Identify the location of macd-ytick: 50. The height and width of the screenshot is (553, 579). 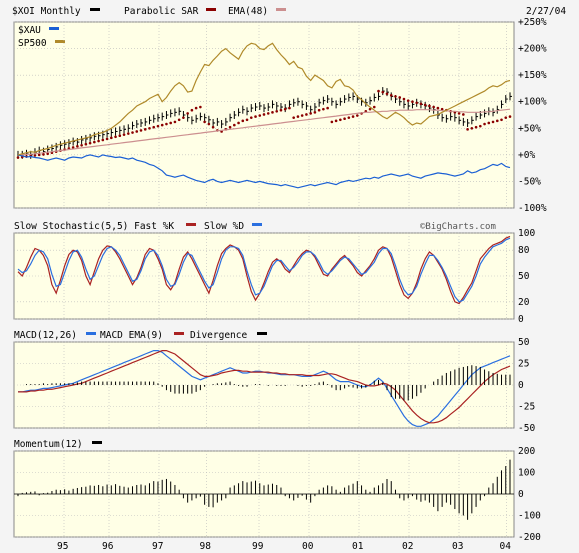
(524, 342).